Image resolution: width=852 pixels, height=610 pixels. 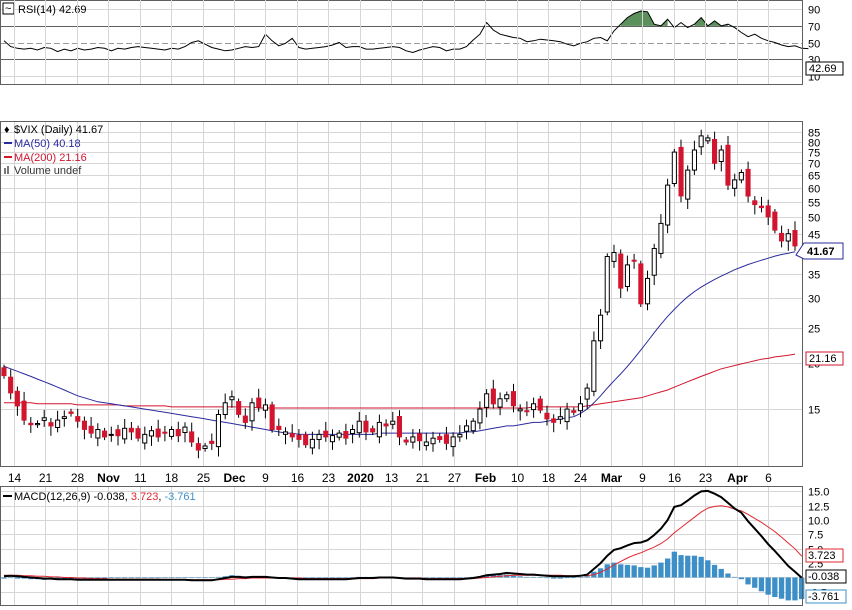 What do you see at coordinates (814, 11) in the screenshot?
I see `rsi-y-tick: 90` at bounding box center [814, 11].